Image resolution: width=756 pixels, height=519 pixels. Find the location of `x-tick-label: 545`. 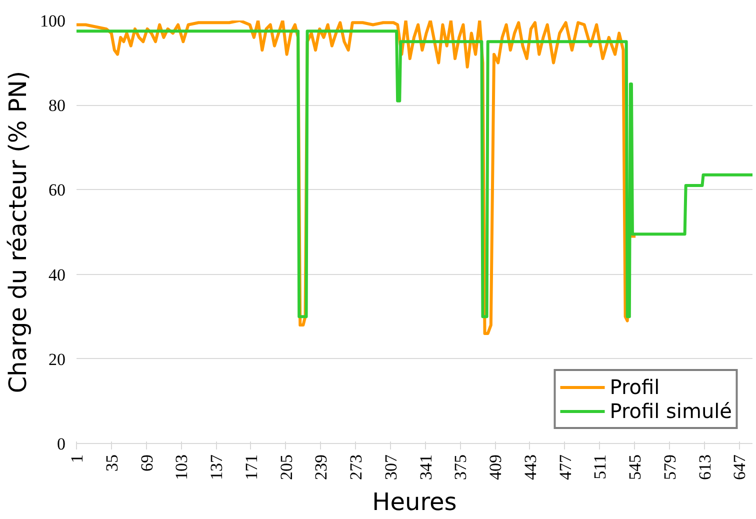

x-tick-label: 545 is located at coordinates (635, 467).